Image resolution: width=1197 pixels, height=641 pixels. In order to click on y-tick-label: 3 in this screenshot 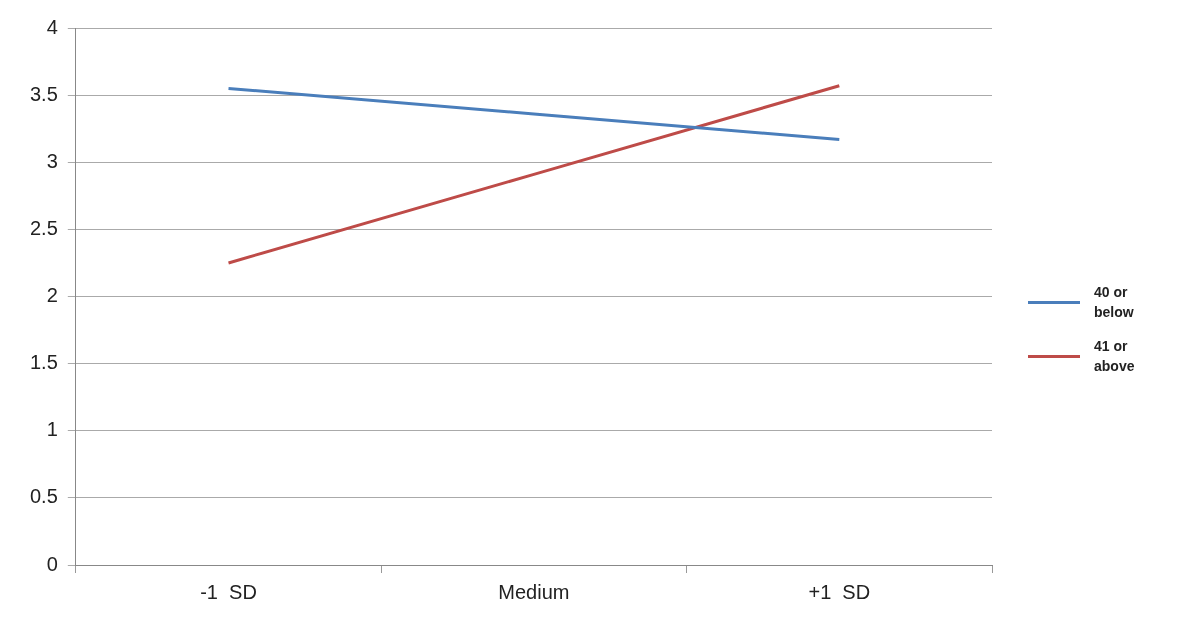, I will do `click(52, 160)`.